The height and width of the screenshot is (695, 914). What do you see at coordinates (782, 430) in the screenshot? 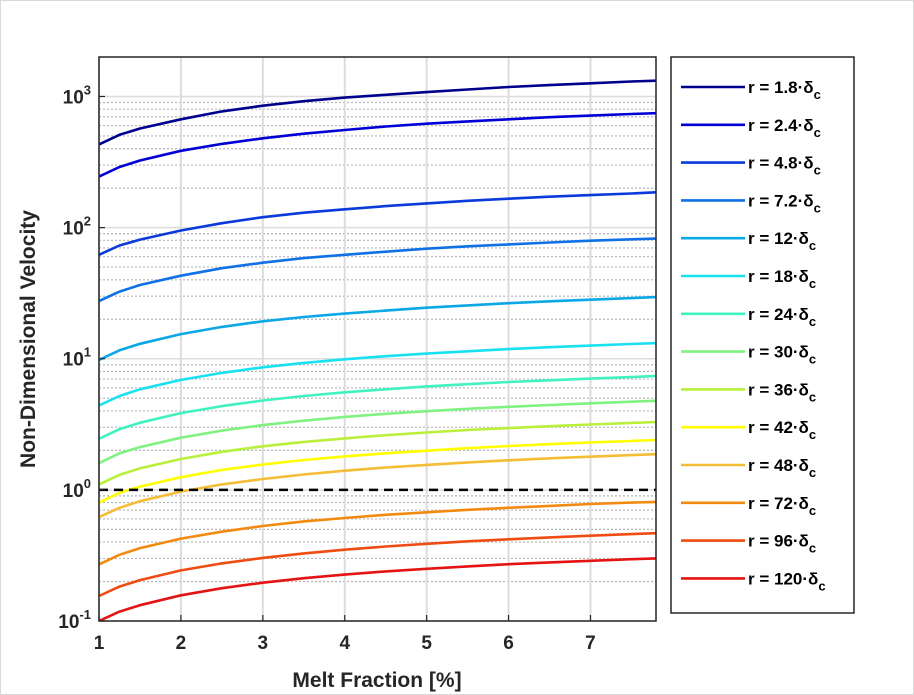
I see `legend-entry: r = 42·δc` at bounding box center [782, 430].